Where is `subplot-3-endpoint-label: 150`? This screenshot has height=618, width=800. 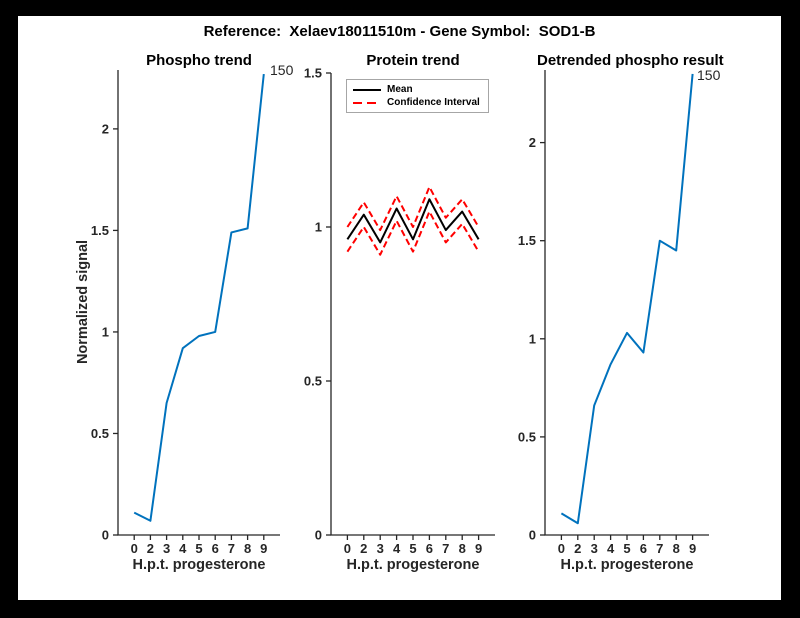 subplot-3-endpoint-label: 150 is located at coordinates (709, 75).